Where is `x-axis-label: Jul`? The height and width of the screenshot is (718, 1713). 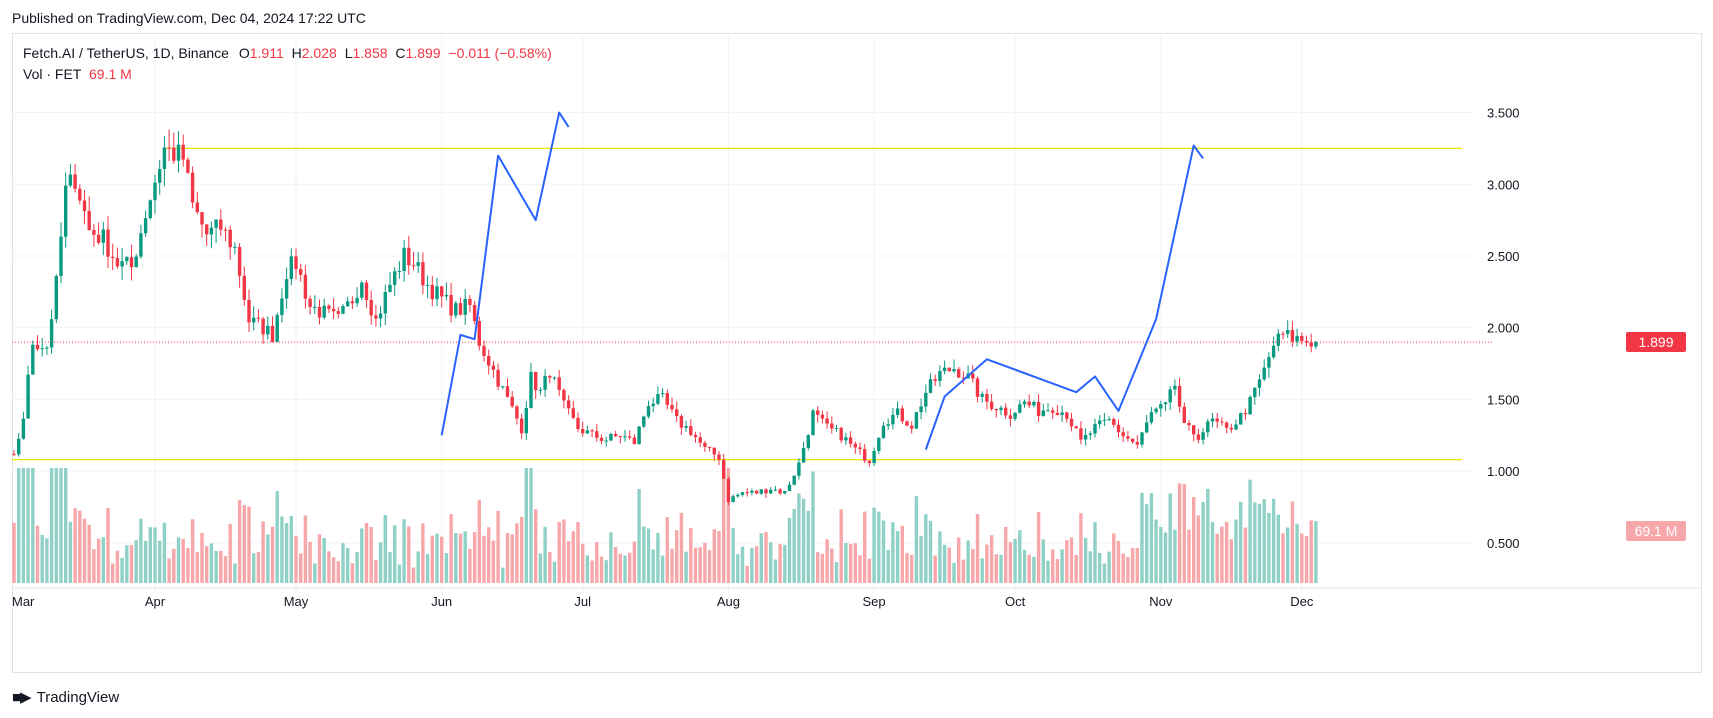
x-axis-label: Jul is located at coordinates (582, 601).